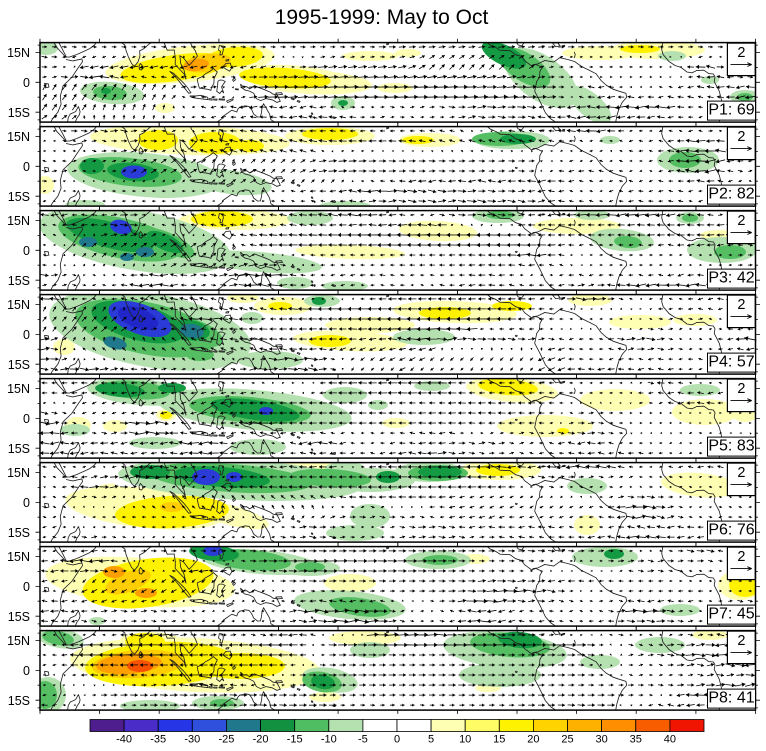 The image size is (766, 751). What do you see at coordinates (465, 740) in the screenshot?
I see `svg-text: 10` at bounding box center [465, 740].